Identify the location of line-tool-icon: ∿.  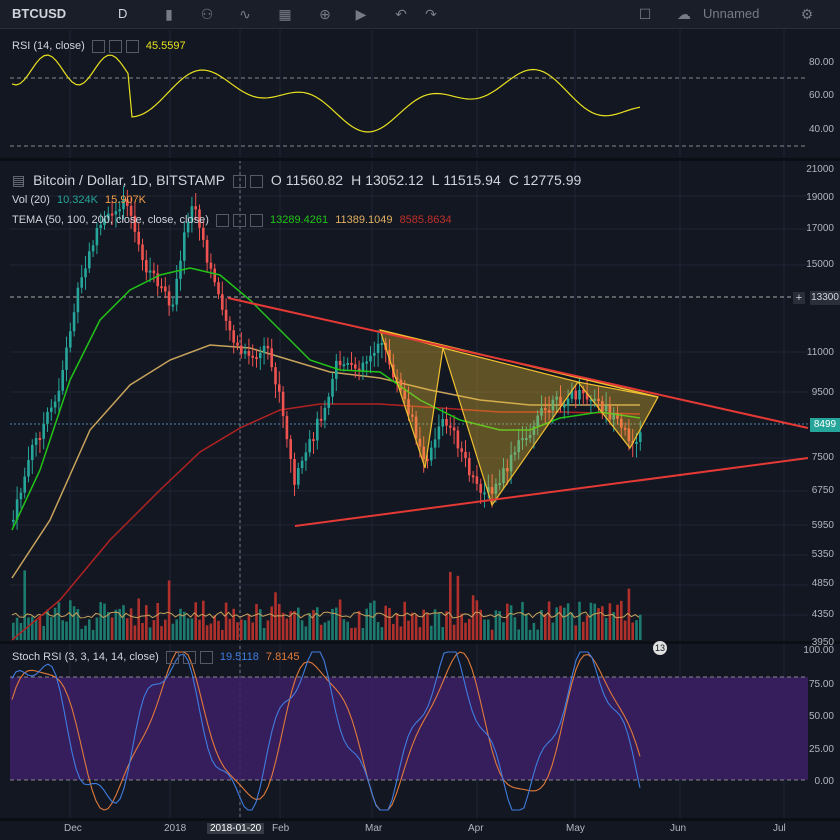
(245, 14).